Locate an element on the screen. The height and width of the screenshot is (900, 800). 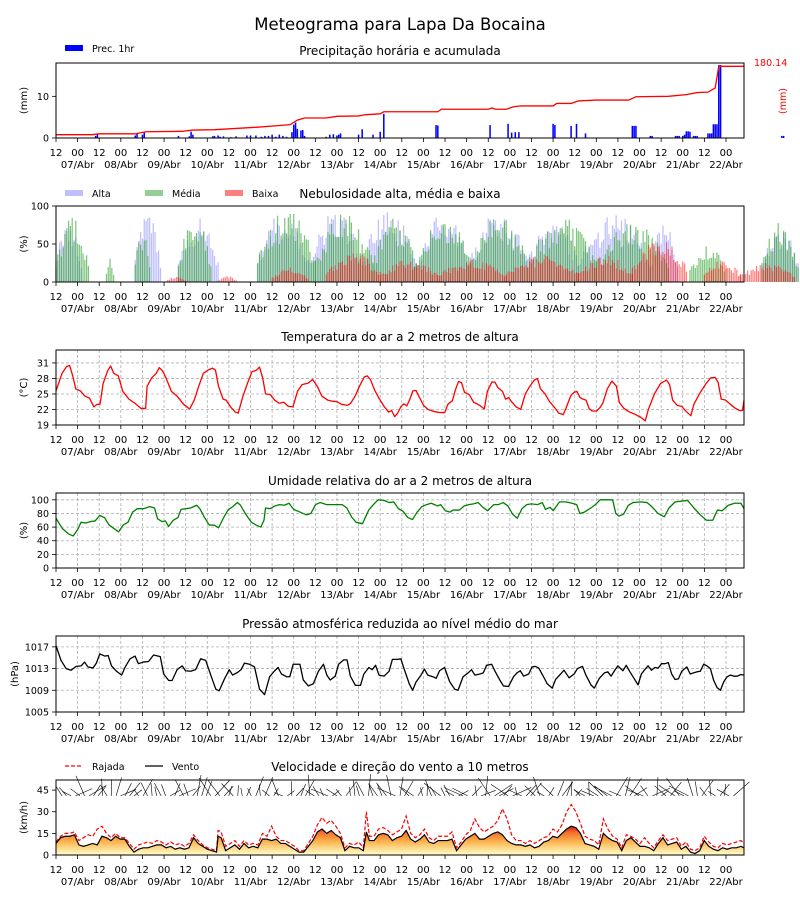
y-tick-label: 1009 is located at coordinates (37, 691).